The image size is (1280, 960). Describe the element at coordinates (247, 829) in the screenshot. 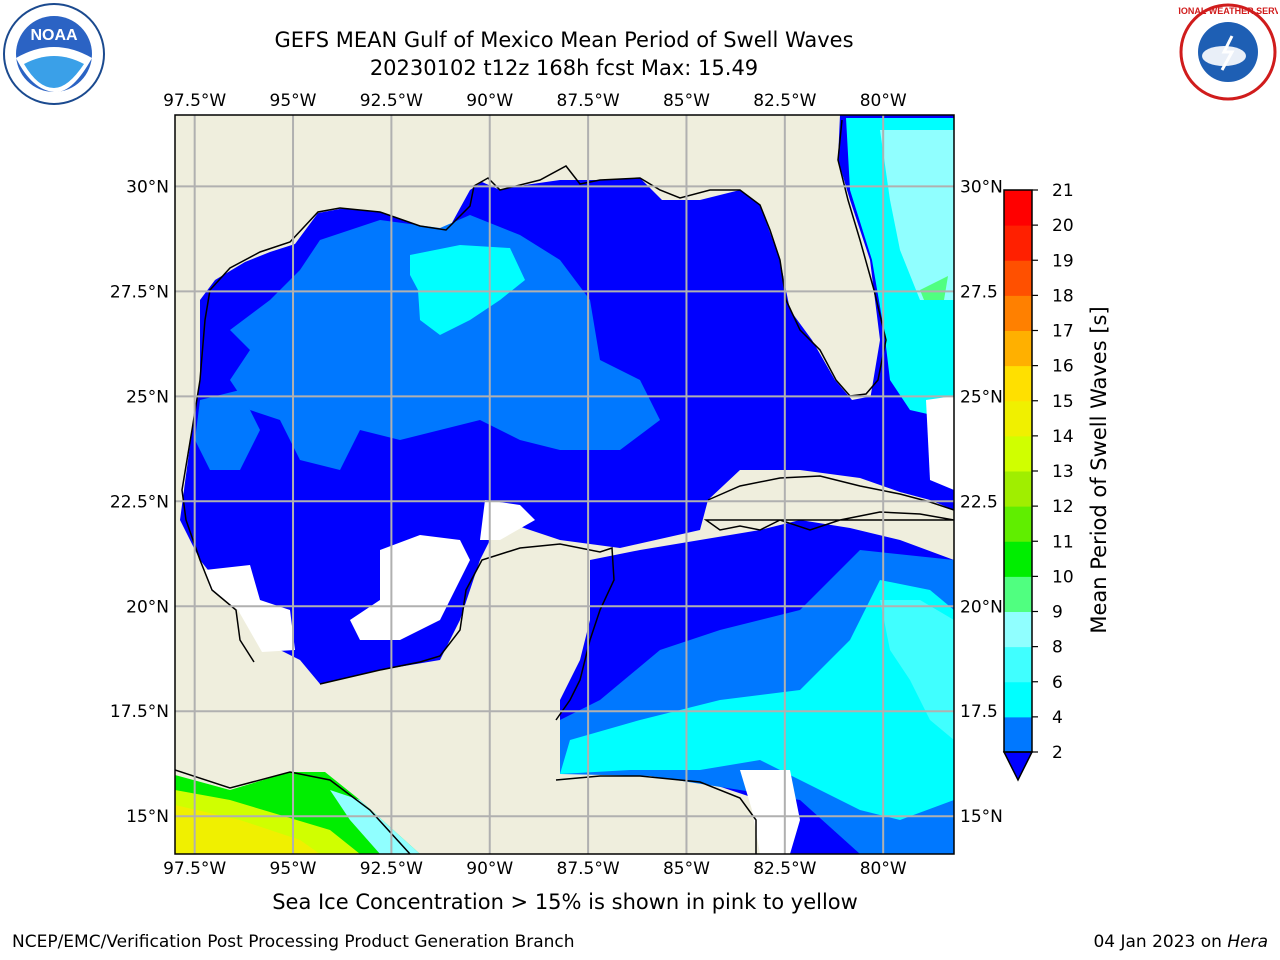

I see `pacific-bright-yellow-region` at that location.